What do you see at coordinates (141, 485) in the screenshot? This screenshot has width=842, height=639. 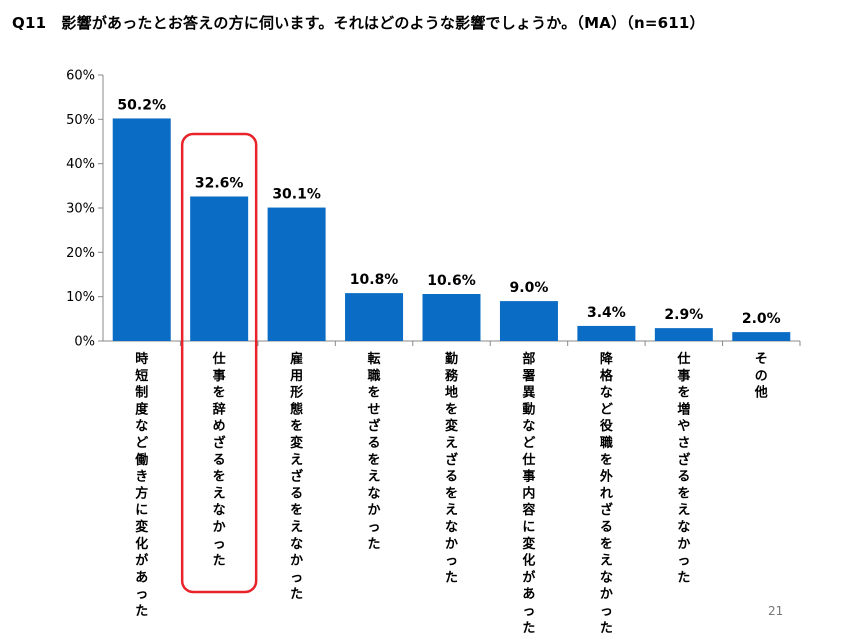 I see `category-label: 時短制度など働き方に変化があった` at bounding box center [141, 485].